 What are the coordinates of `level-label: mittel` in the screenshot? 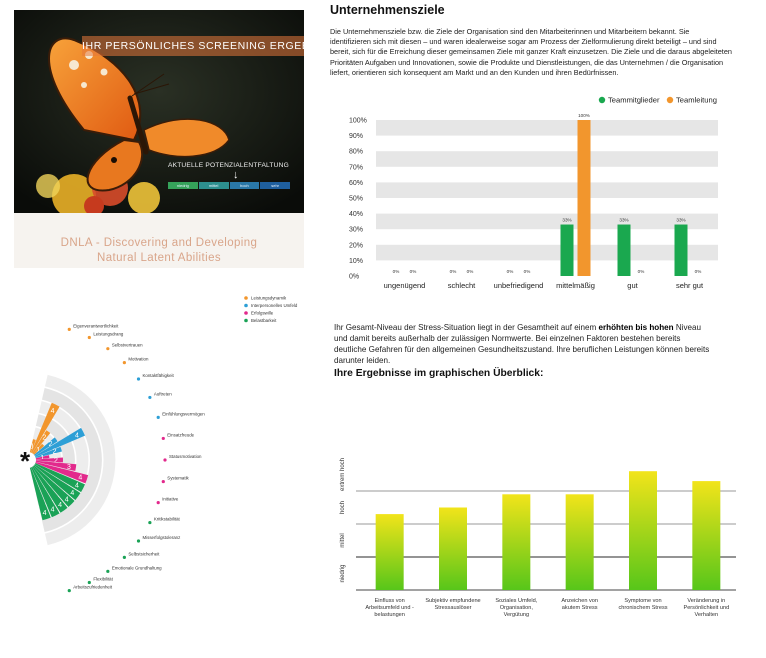 It's located at (343, 540).